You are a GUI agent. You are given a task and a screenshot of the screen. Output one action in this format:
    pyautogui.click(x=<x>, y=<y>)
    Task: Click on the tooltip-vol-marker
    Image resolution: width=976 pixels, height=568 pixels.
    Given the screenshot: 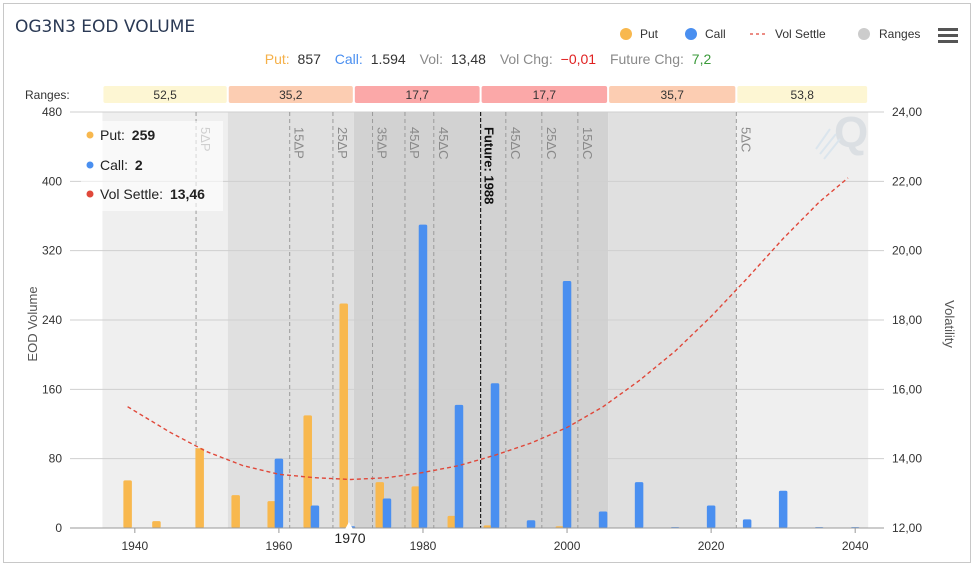 What is the action you would take?
    pyautogui.click(x=90, y=194)
    